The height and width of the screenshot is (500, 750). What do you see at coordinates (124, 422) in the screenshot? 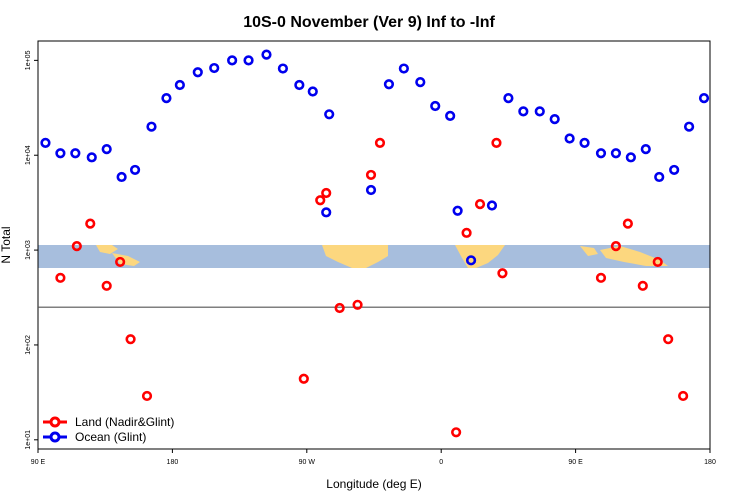
I see `legend-land-label: Land (Nadir&Glint)` at bounding box center [124, 422].